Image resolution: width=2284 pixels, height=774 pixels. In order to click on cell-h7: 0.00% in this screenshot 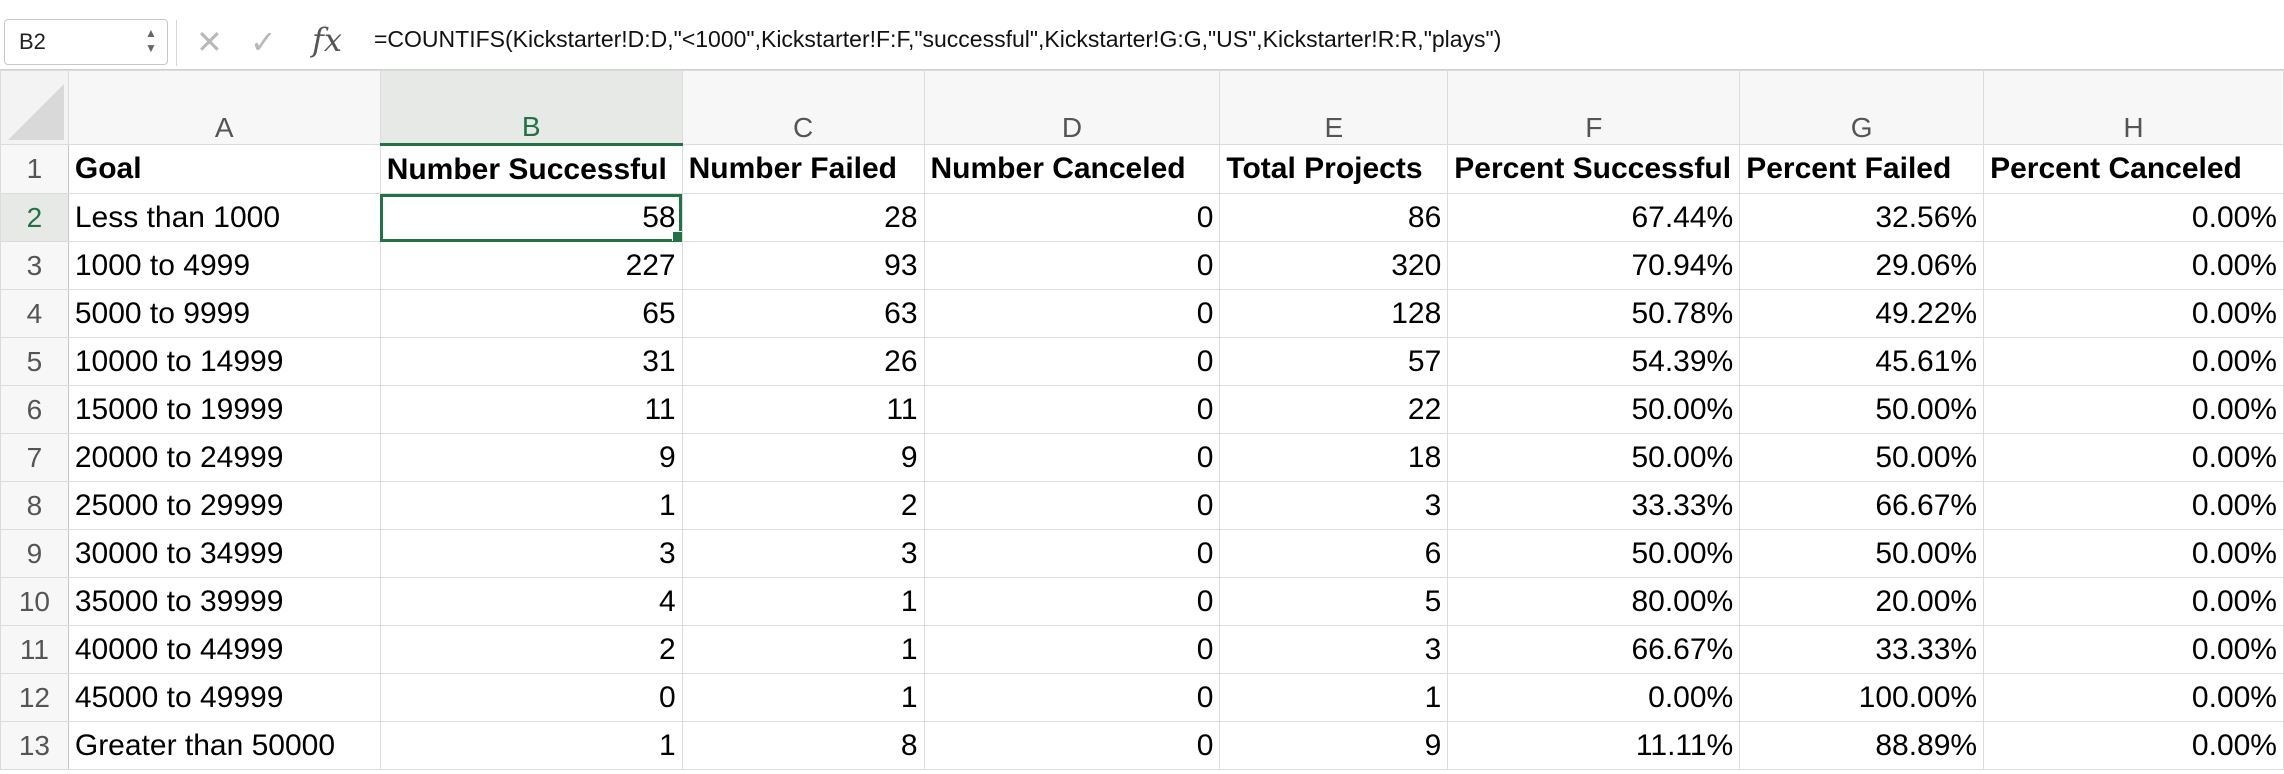, I will do `click(2133, 457)`.